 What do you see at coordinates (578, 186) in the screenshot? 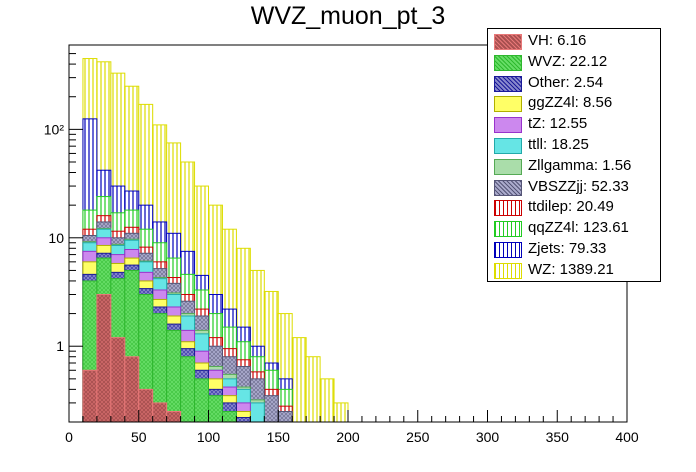
I see `legend-label: VBSZZjj: 52.33` at bounding box center [578, 186].